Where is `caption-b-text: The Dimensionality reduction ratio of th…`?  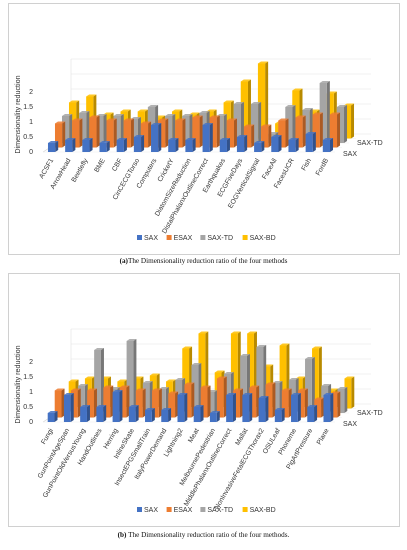 caption-b-text: The Dimensionality reduction ratio of th… is located at coordinates (209, 535).